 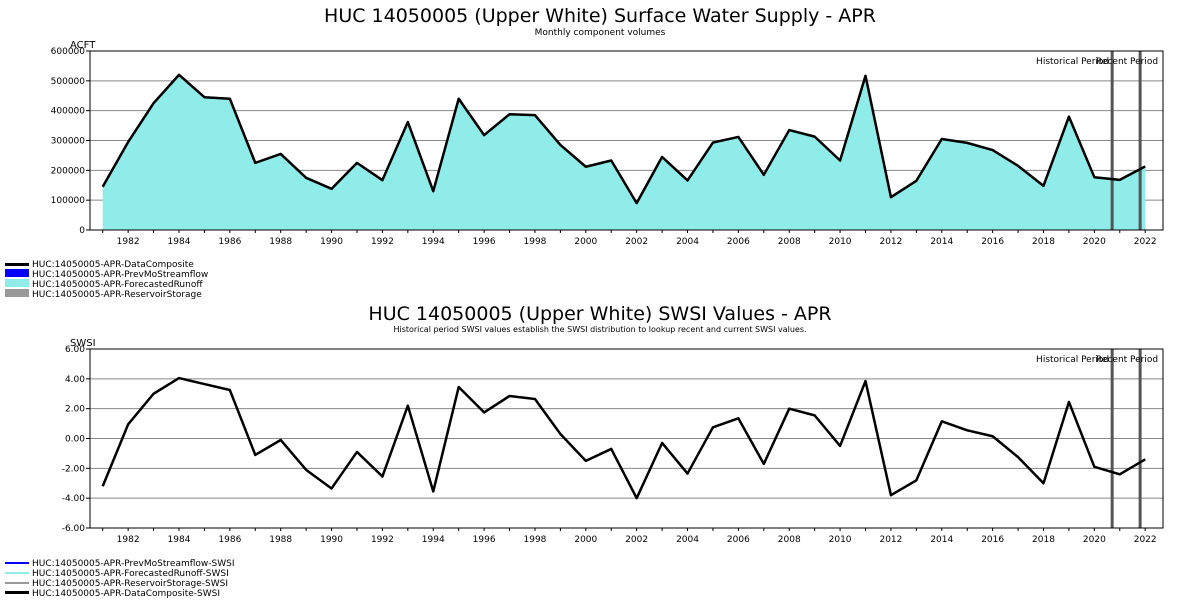 What do you see at coordinates (17, 283) in the screenshot?
I see `legend-swatch-forecasted-runoff` at bounding box center [17, 283].